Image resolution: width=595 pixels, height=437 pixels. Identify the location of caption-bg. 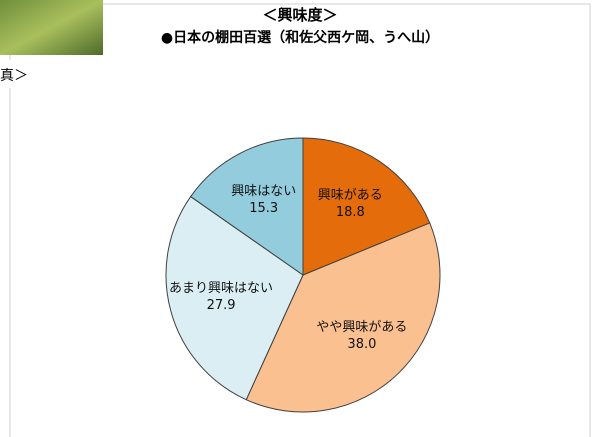
(20, 74).